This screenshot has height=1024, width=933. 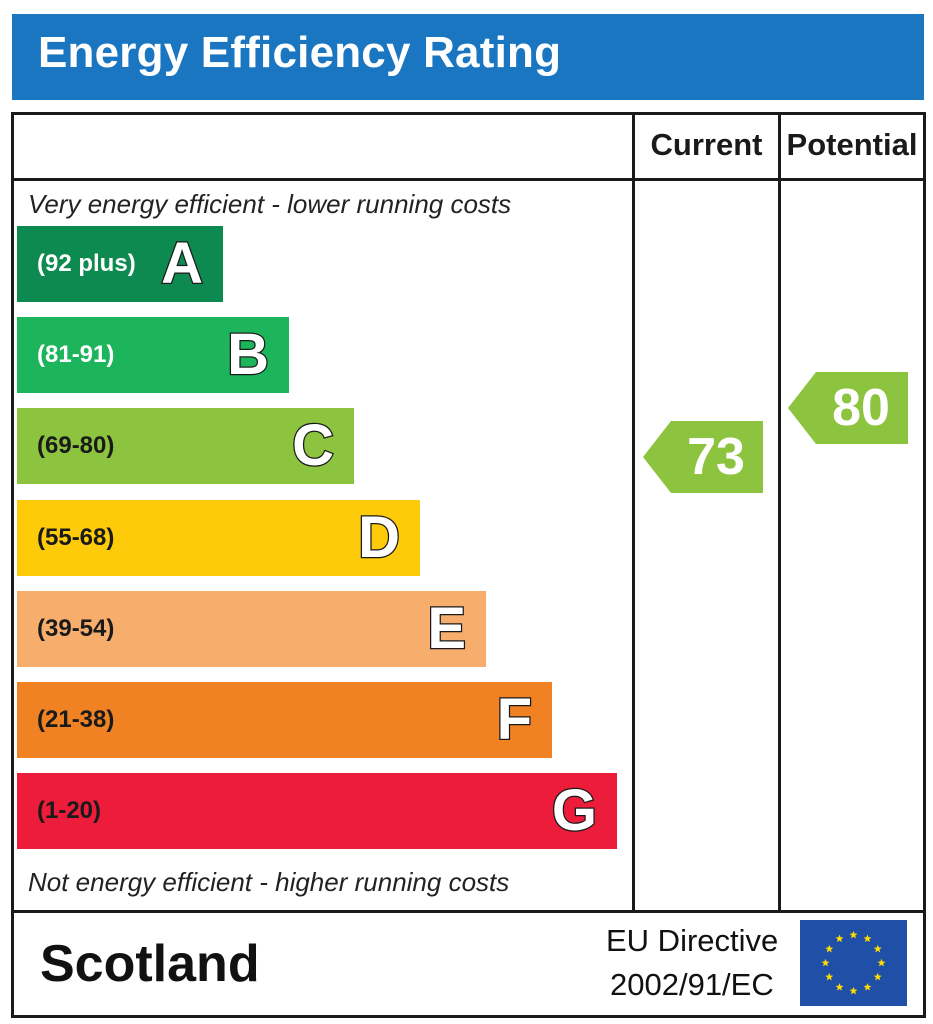 What do you see at coordinates (692, 984) in the screenshot?
I see `directive-line-2: 2002/91/EC` at bounding box center [692, 984].